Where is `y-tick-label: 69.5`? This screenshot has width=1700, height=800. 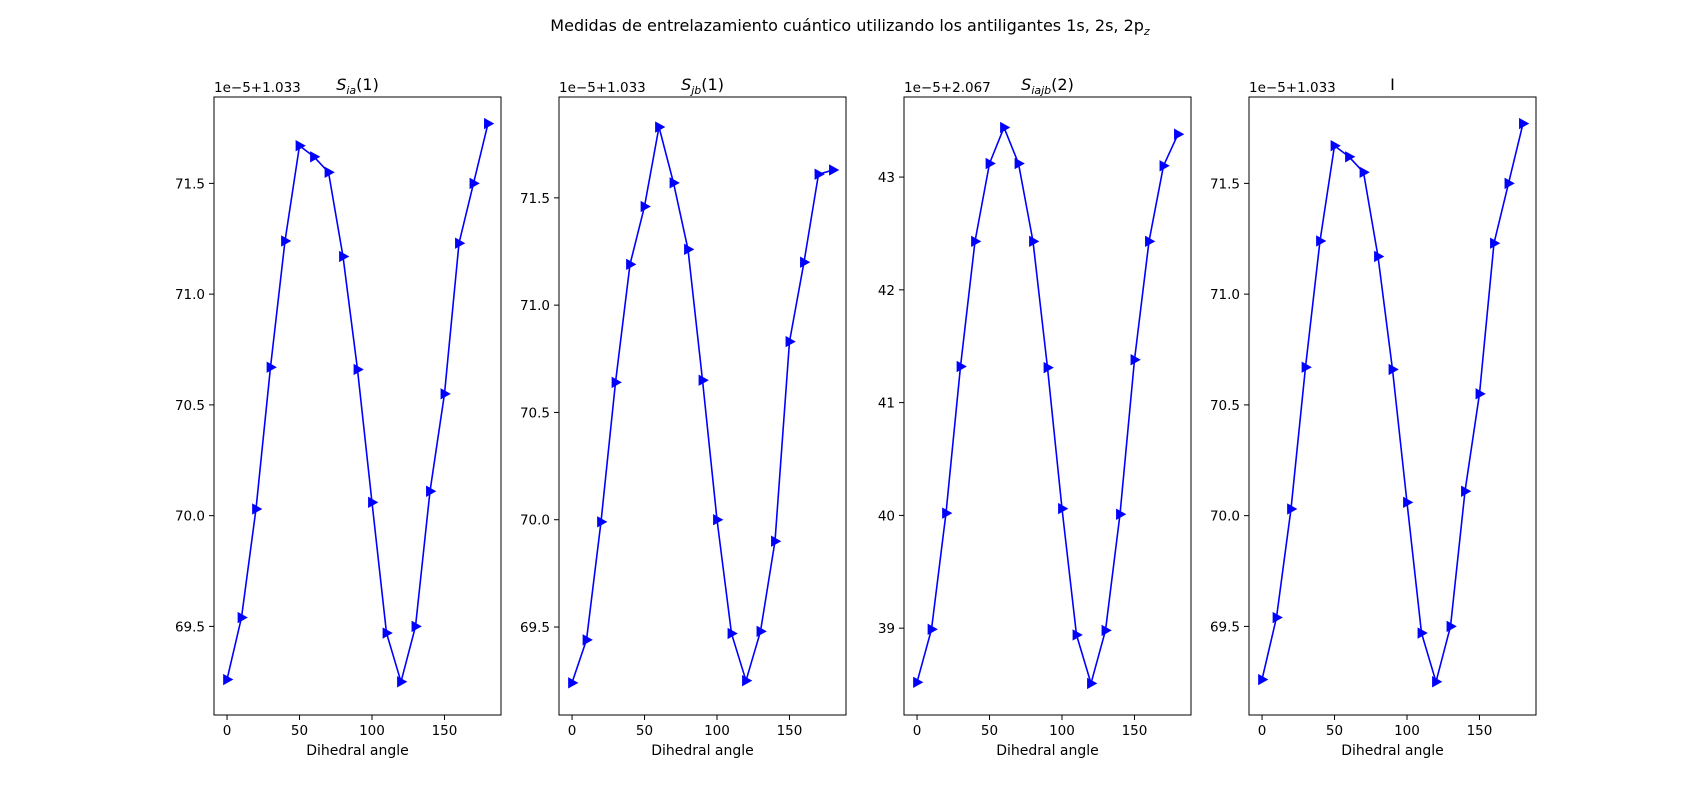
y-tick-label: 69.5 is located at coordinates (190, 627).